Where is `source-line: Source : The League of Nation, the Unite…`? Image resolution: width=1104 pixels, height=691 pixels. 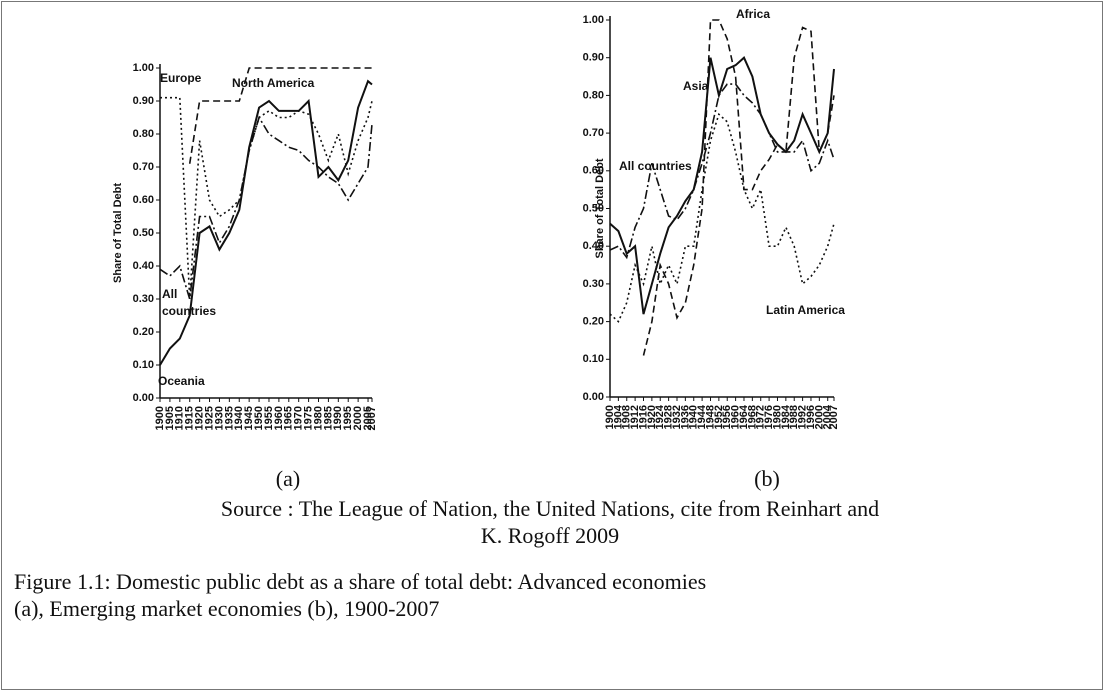 source-line: Source : The League of Nation, the Unite… is located at coordinates (550, 508).